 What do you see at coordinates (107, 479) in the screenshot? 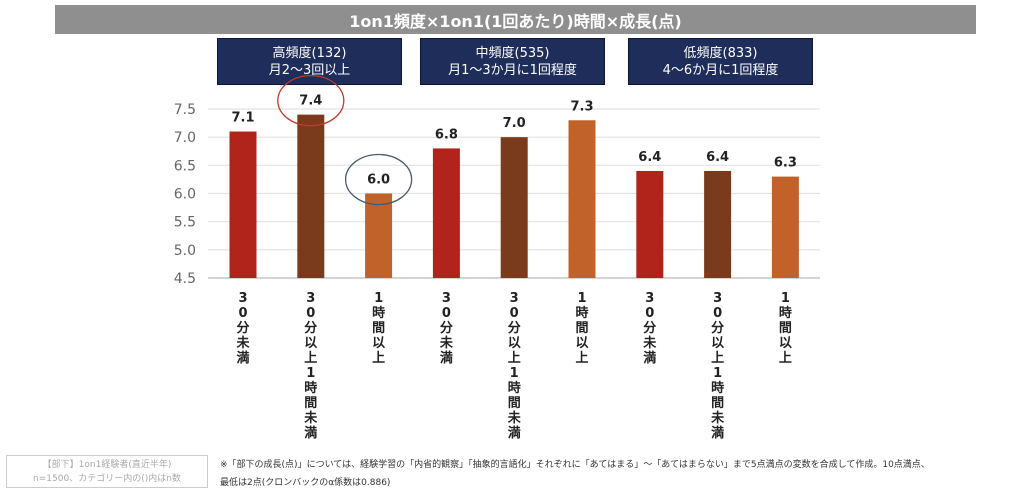
I see `sample-line-2: n=1500、カテゴリー内の()内はn数` at bounding box center [107, 479].